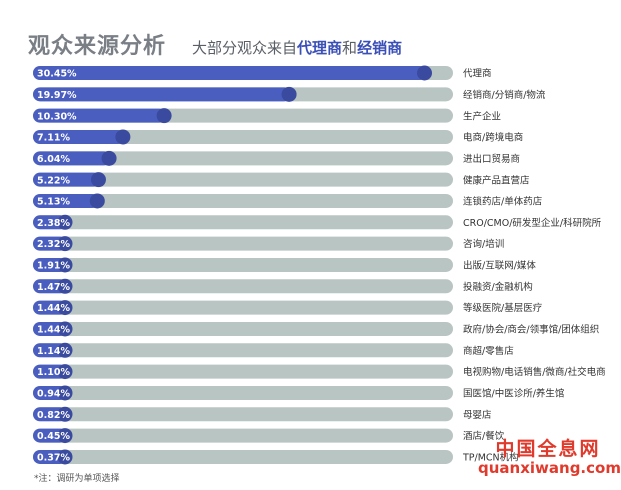 The image size is (621, 490). Describe the element at coordinates (483, 244) in the screenshot. I see `category-label: 咨询/培训` at that location.